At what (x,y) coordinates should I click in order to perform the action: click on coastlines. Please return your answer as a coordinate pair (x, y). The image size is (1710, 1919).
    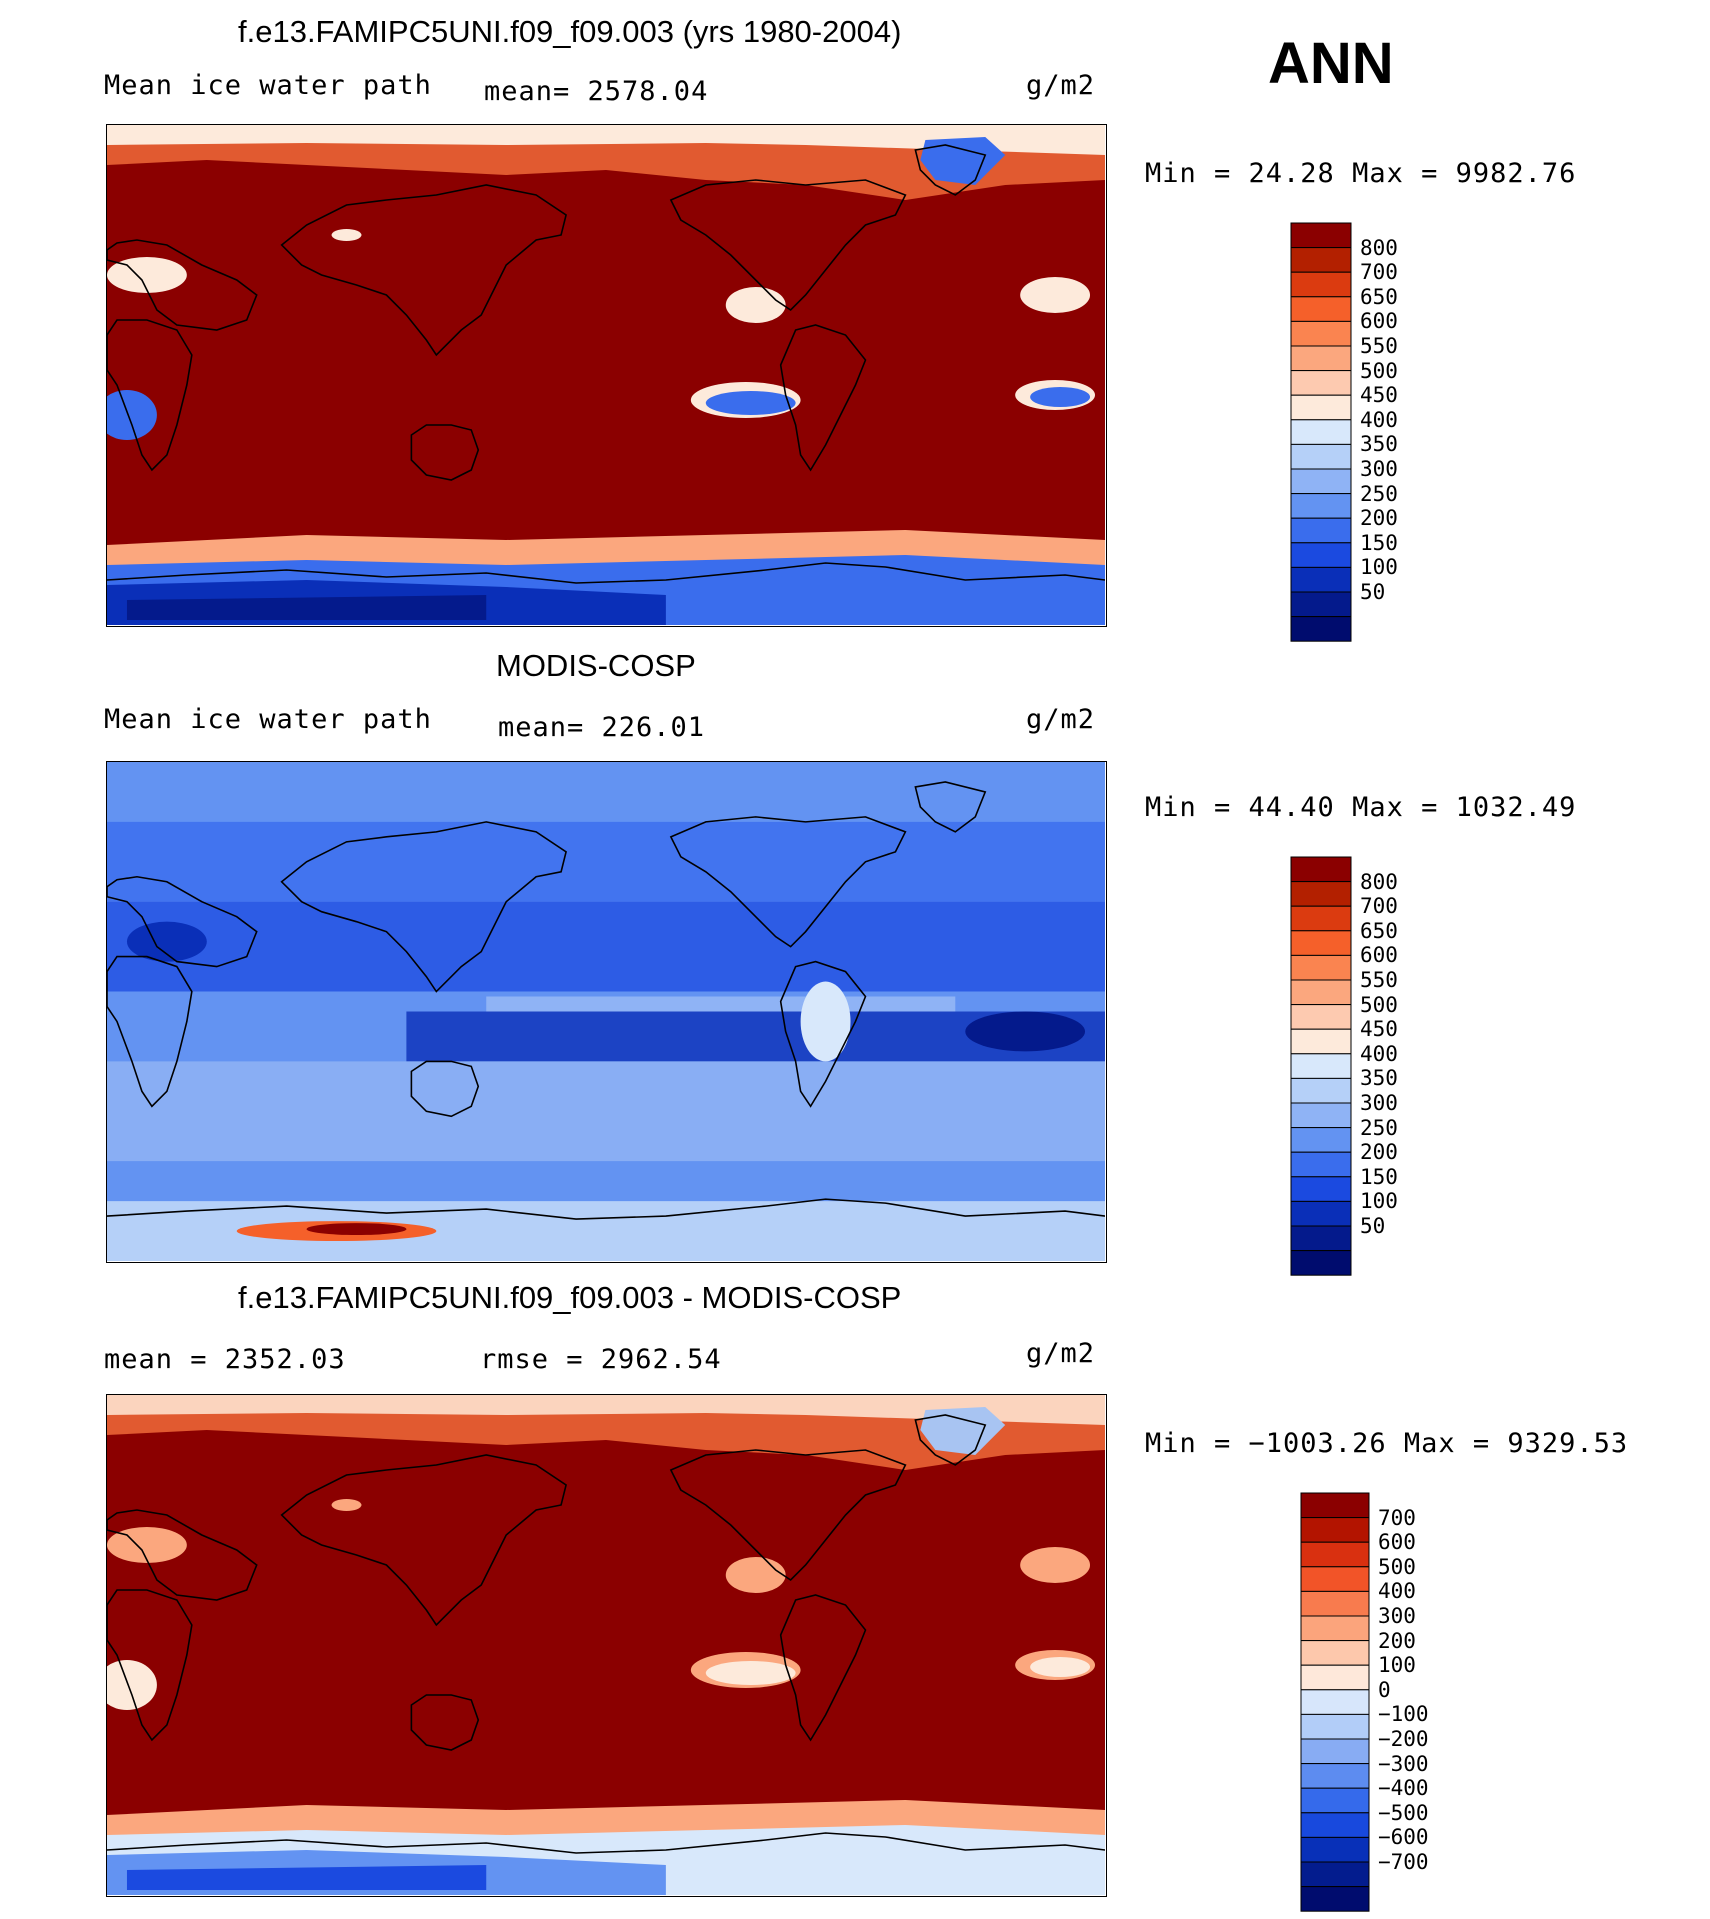
    Looking at the image, I should click on (606, 1000).